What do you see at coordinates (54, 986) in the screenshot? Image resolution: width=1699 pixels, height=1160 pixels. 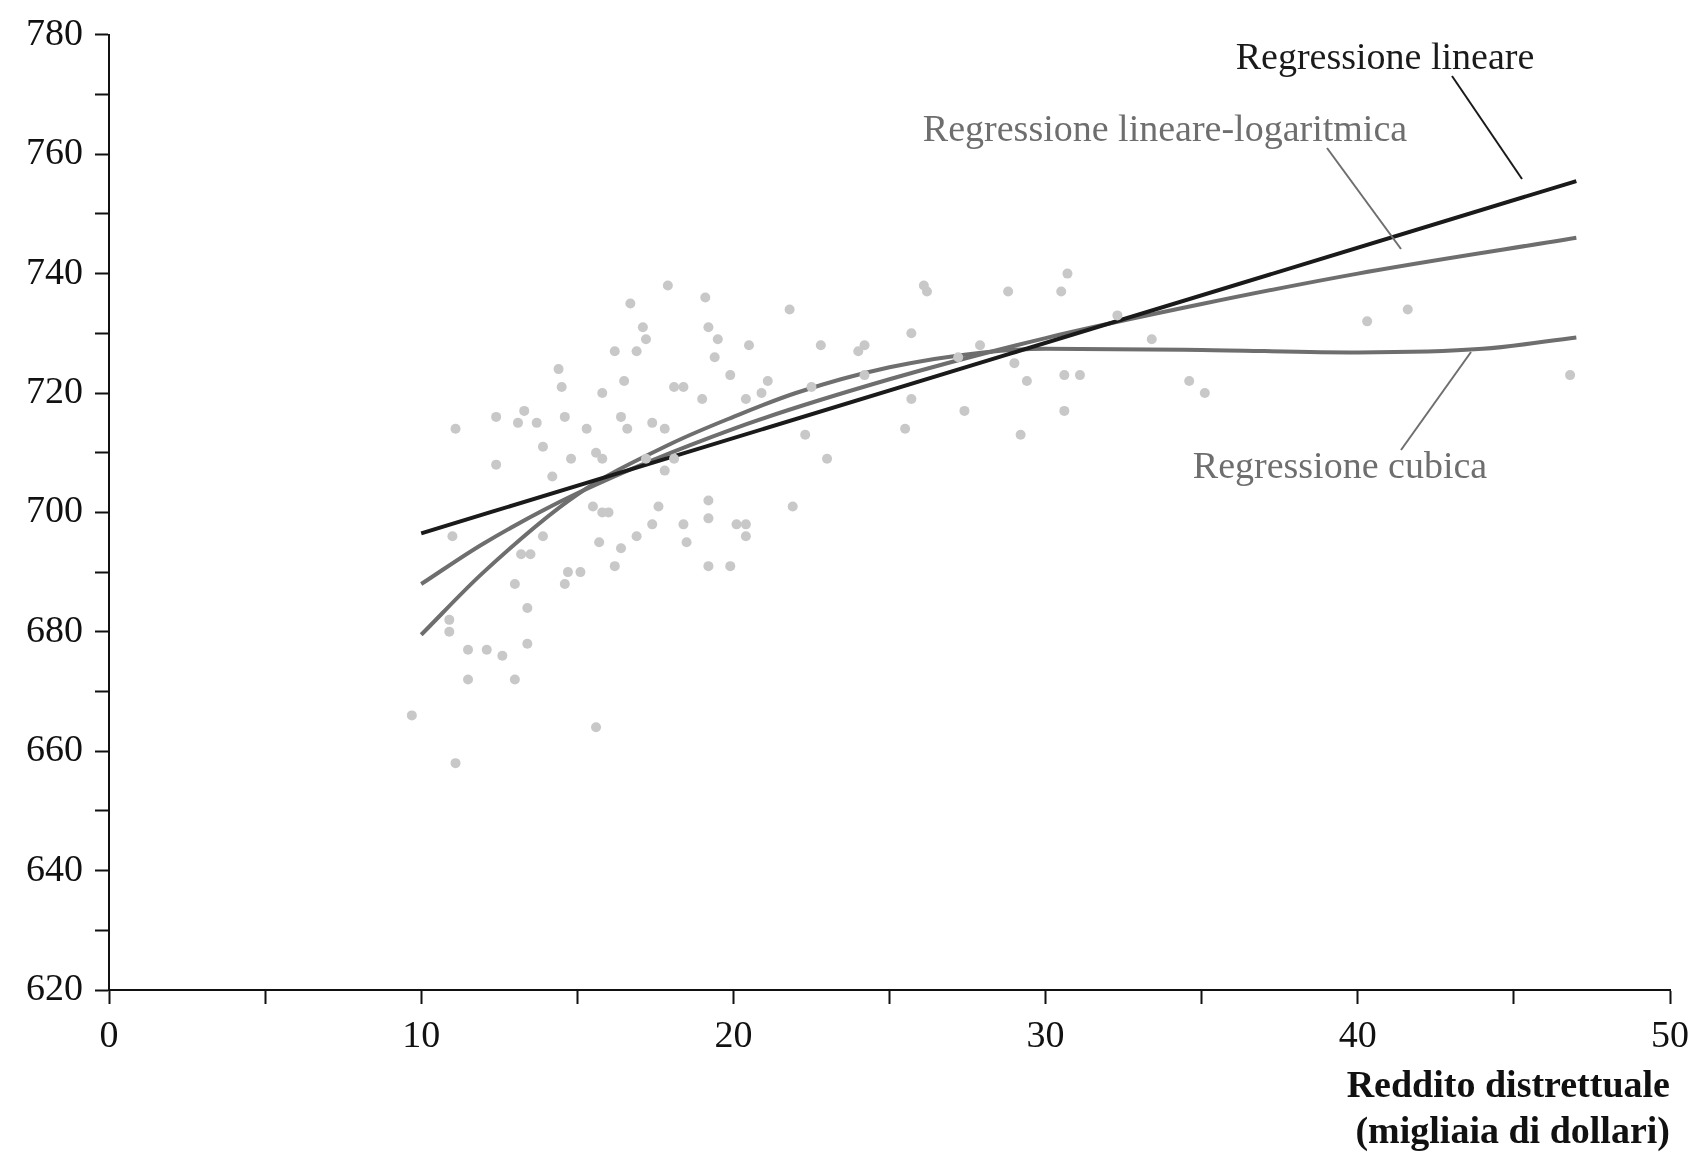 I see `y-tick-label: 620` at bounding box center [54, 986].